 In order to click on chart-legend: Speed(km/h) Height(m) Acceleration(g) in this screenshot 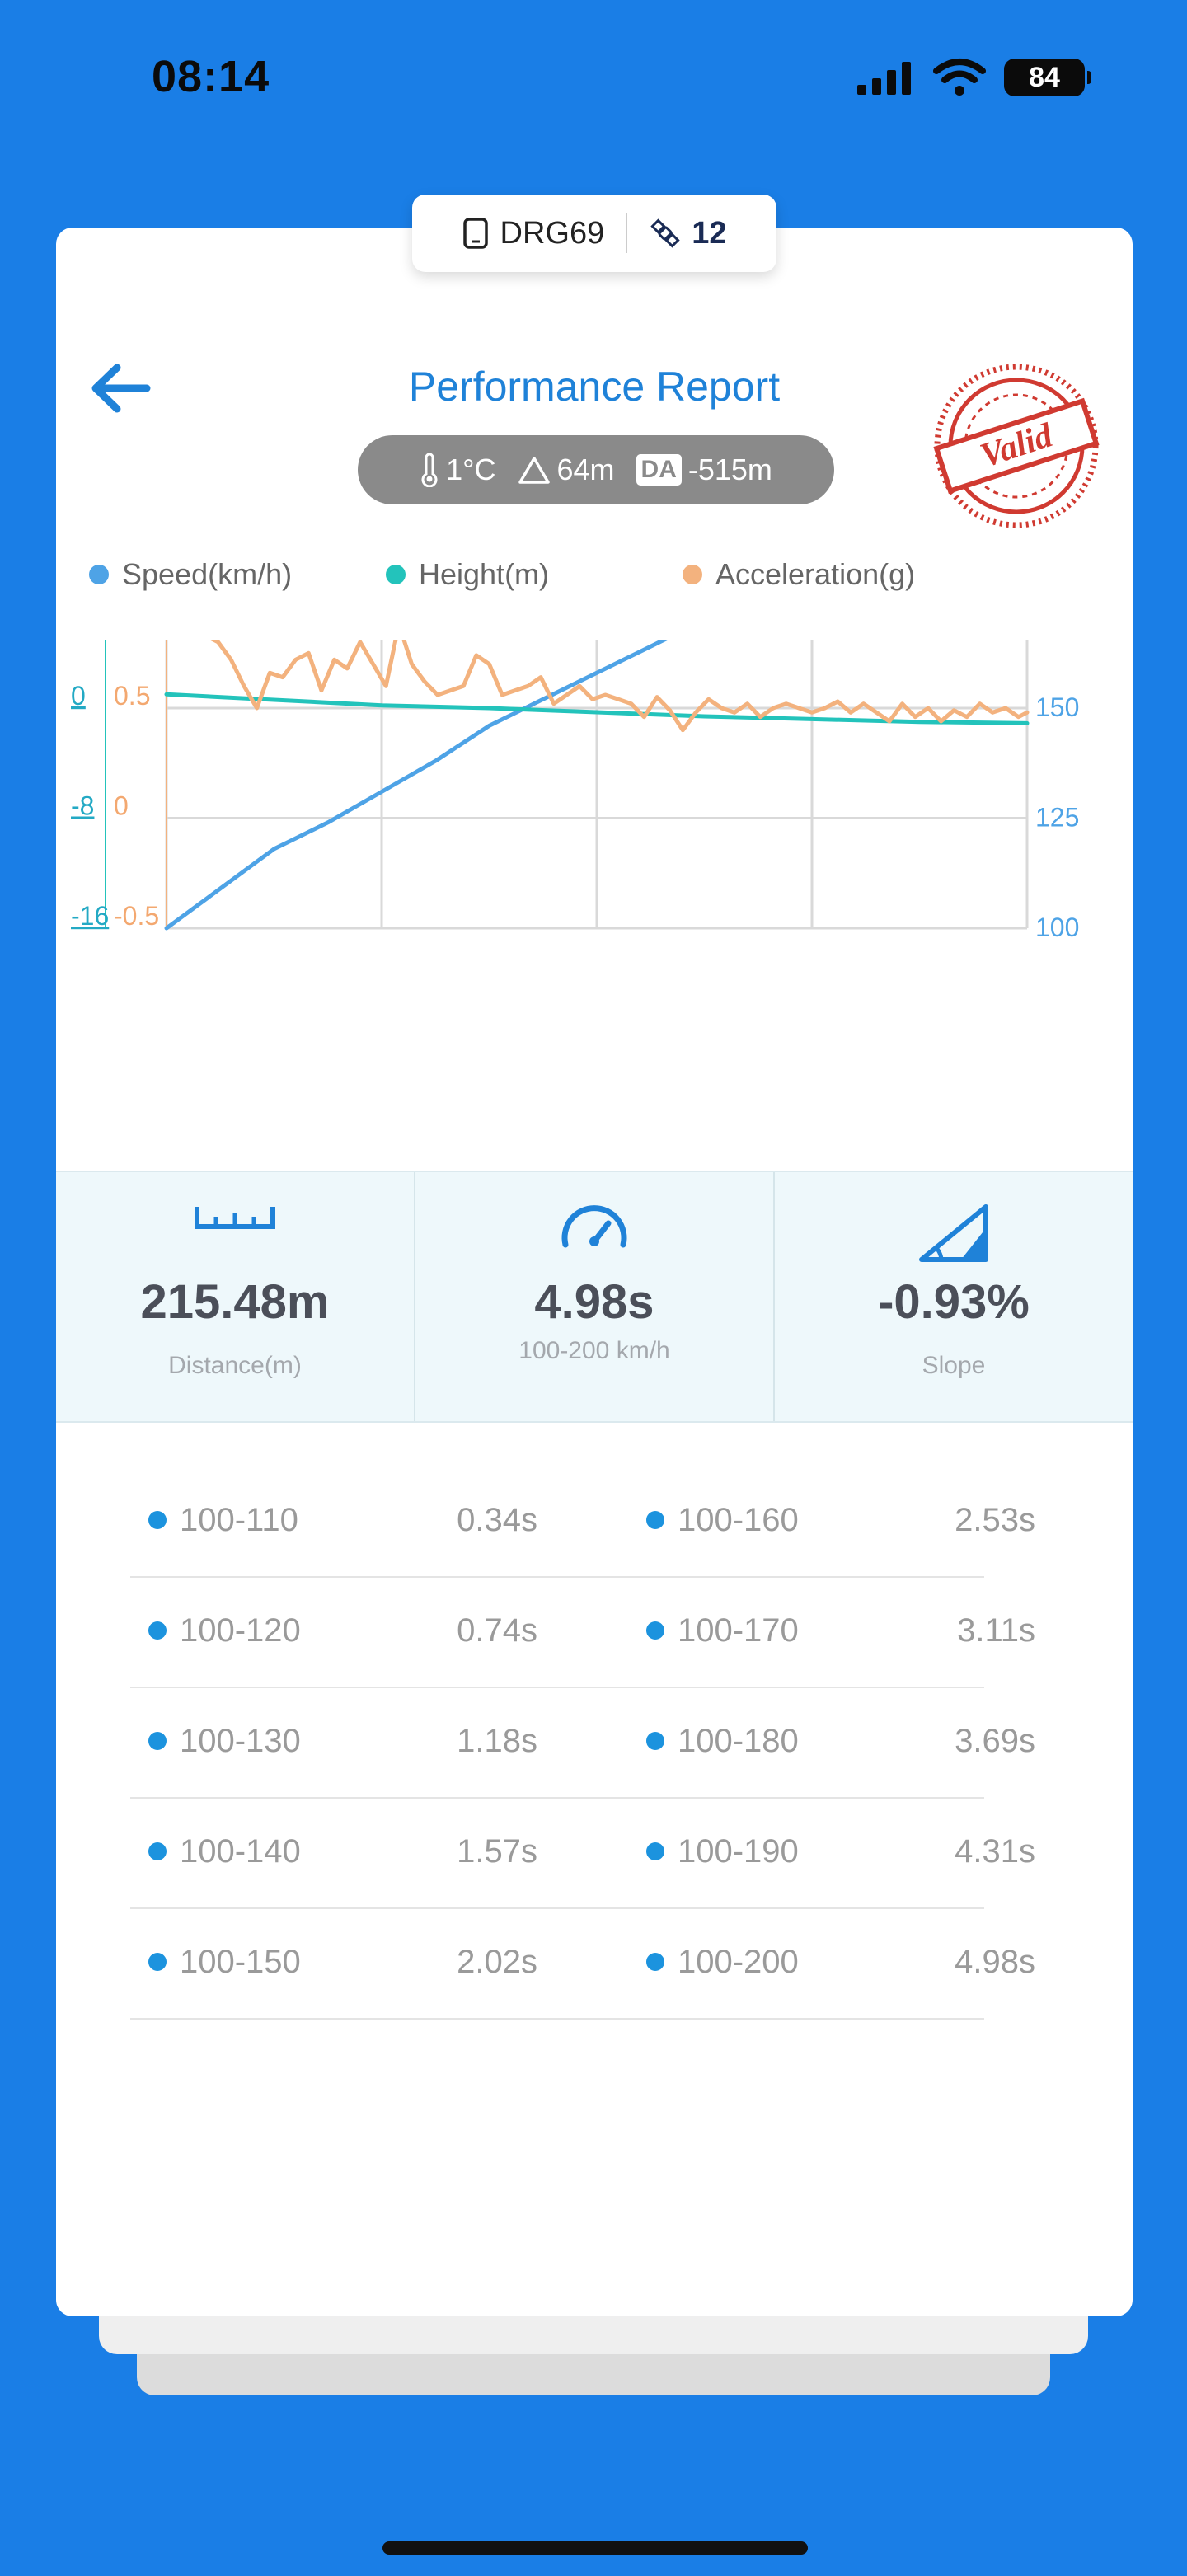, I will do `click(502, 575)`.